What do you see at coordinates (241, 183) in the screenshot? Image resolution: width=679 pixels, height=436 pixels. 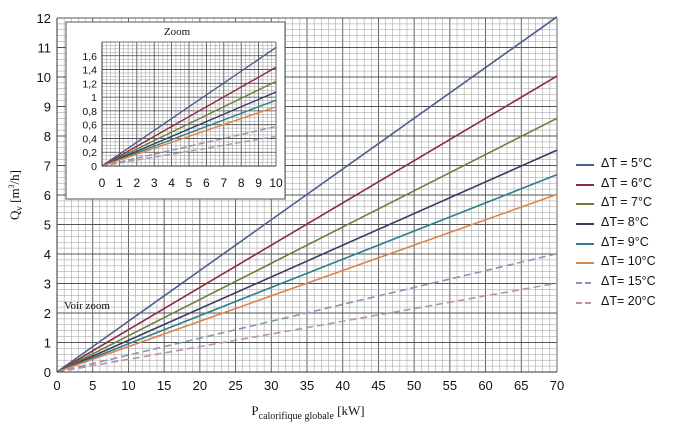 I see `inset-x-tick-label: 8` at bounding box center [241, 183].